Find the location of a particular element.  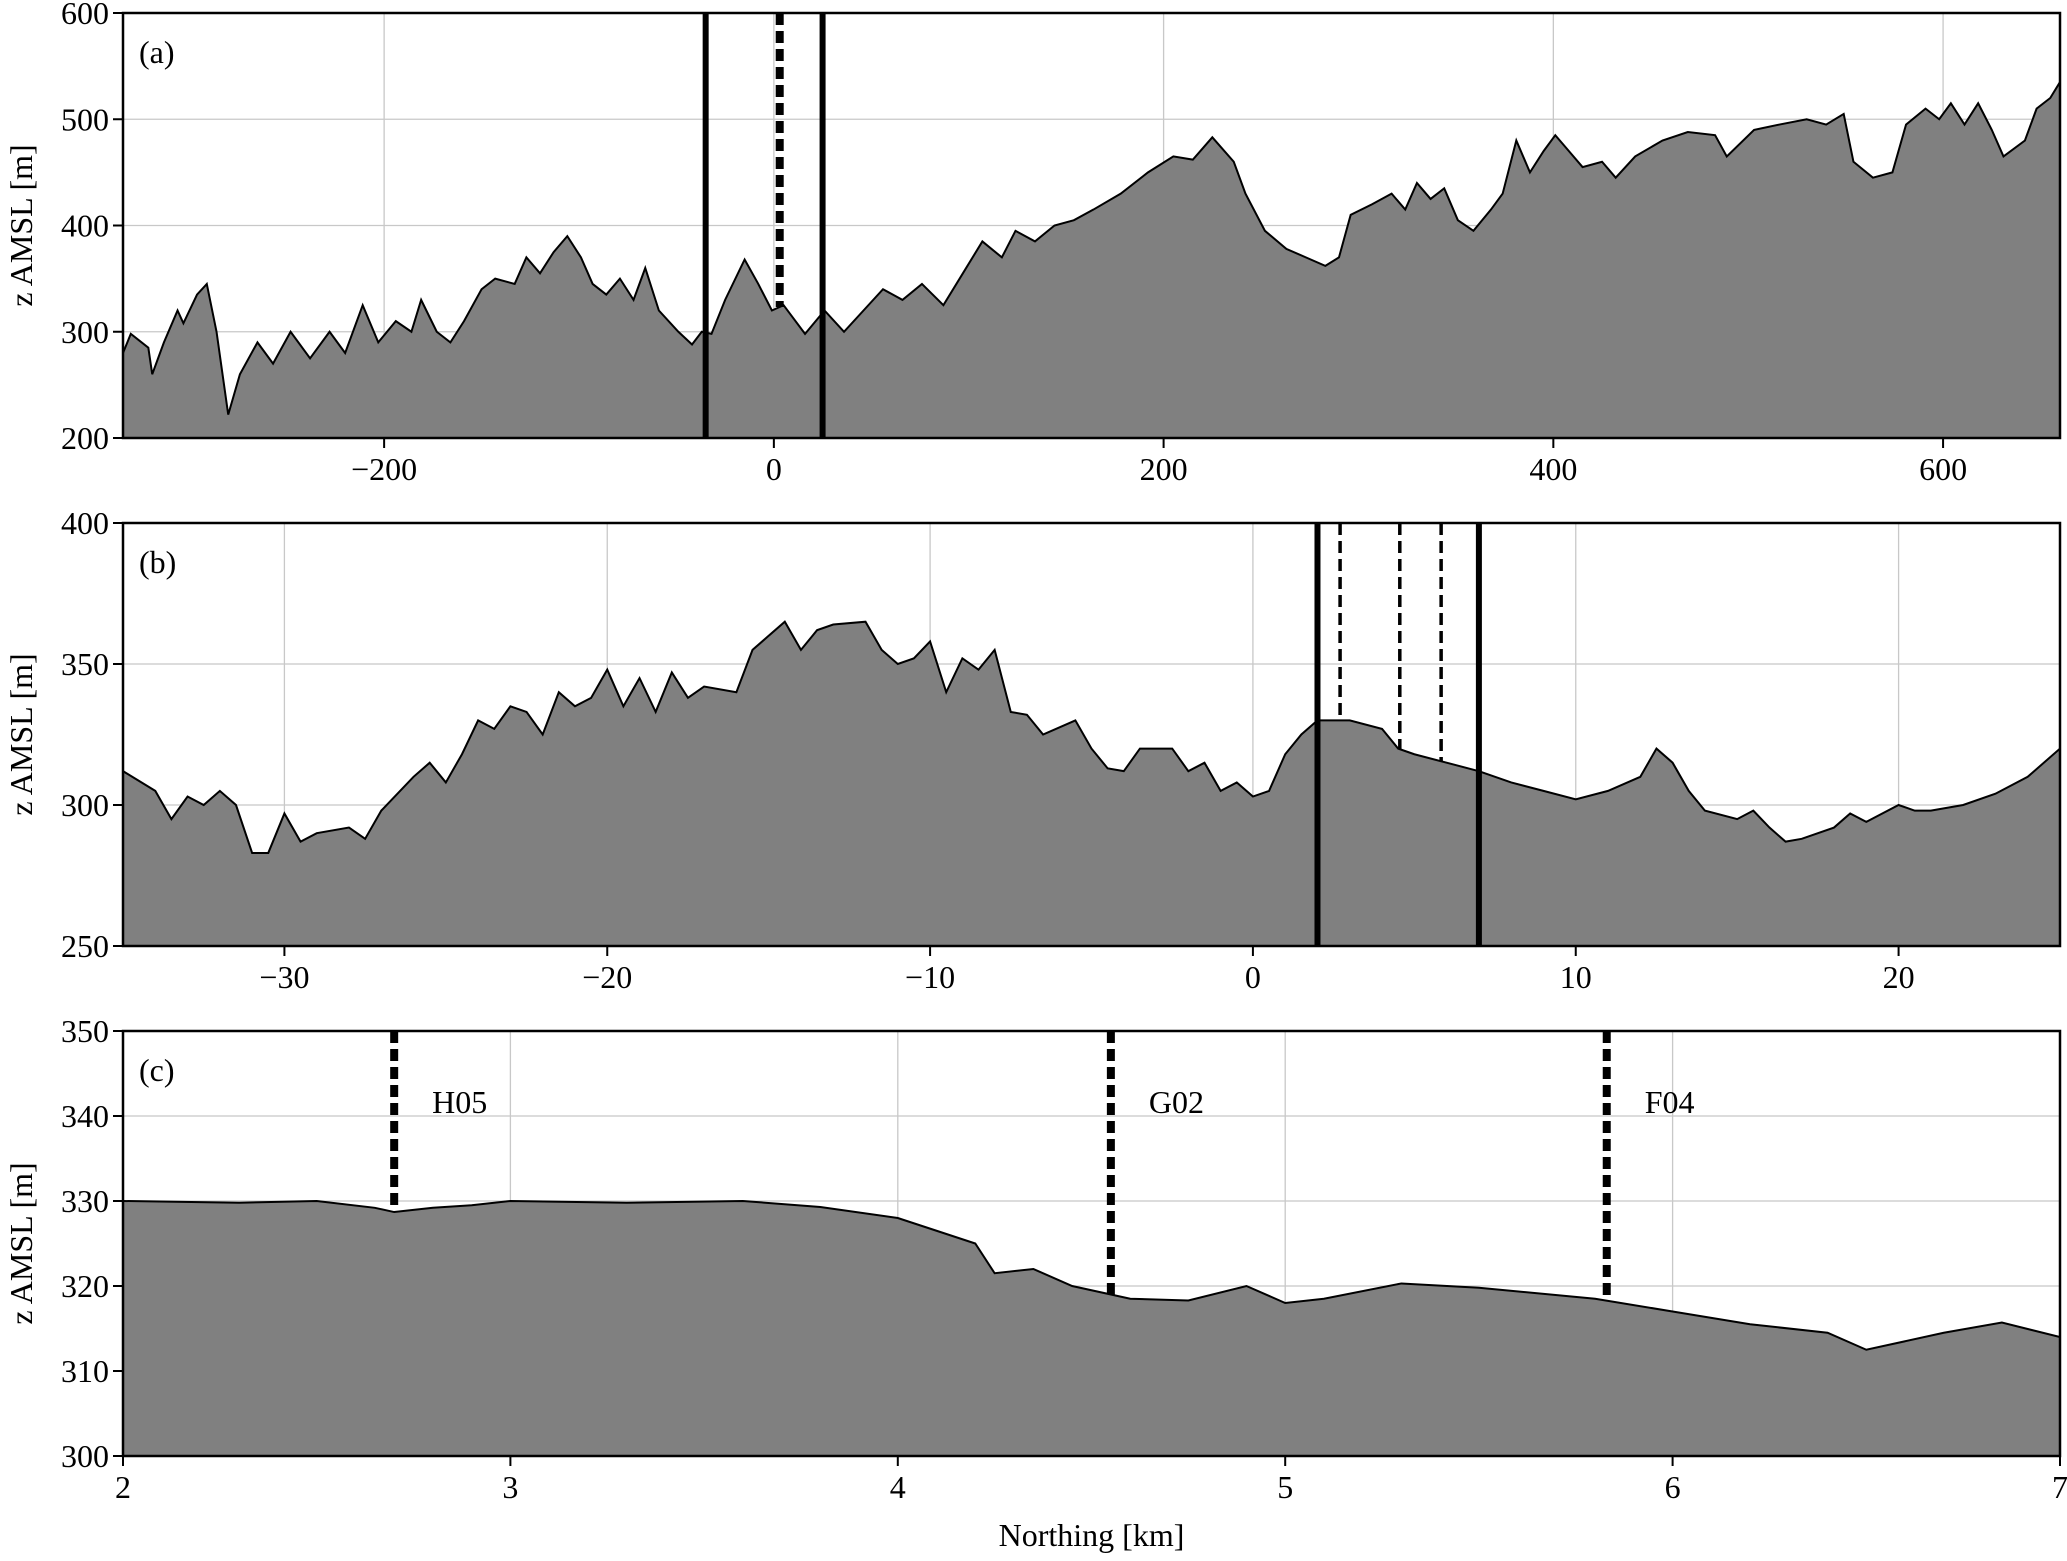

y-tick-label: 340 is located at coordinates (85, 1116).